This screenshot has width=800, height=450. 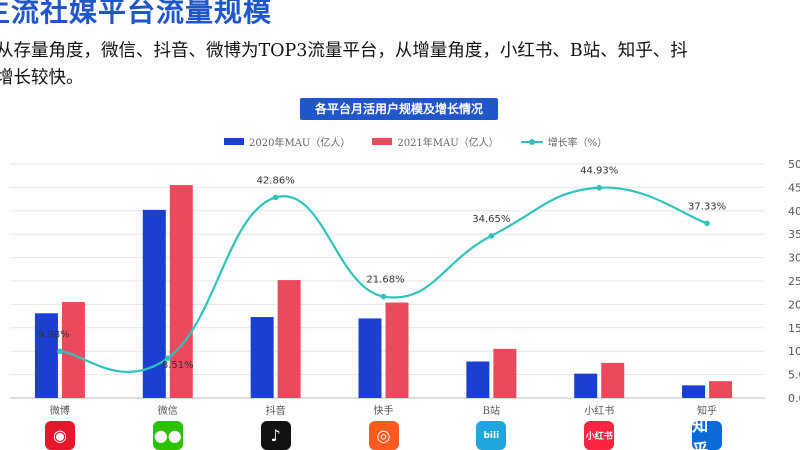 I want to click on x-tick-label: 小红书, so click(x=599, y=410).